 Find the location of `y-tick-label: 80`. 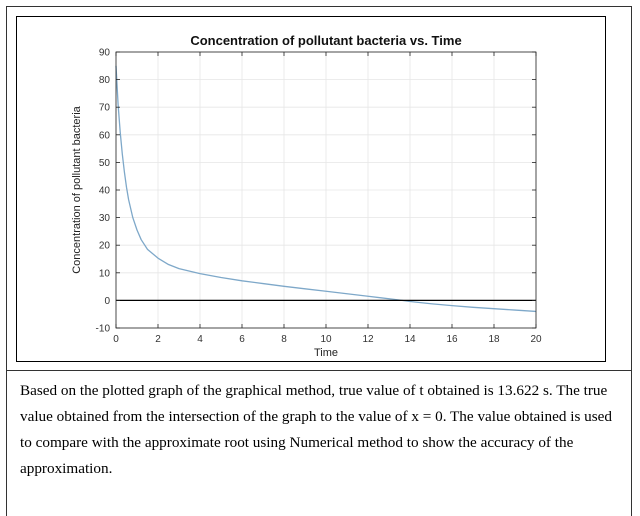

y-tick-label: 80 is located at coordinates (105, 80).